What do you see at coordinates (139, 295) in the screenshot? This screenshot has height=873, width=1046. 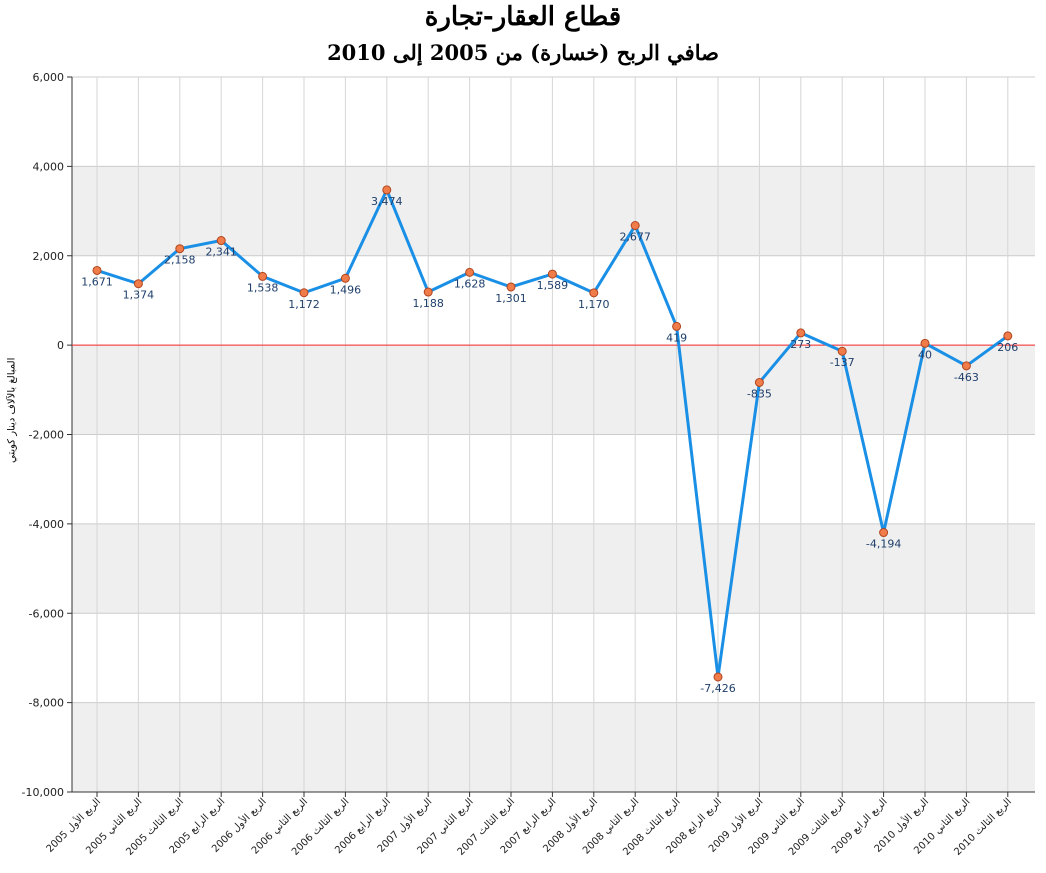 I see `data-label: 1,374` at bounding box center [139, 295].